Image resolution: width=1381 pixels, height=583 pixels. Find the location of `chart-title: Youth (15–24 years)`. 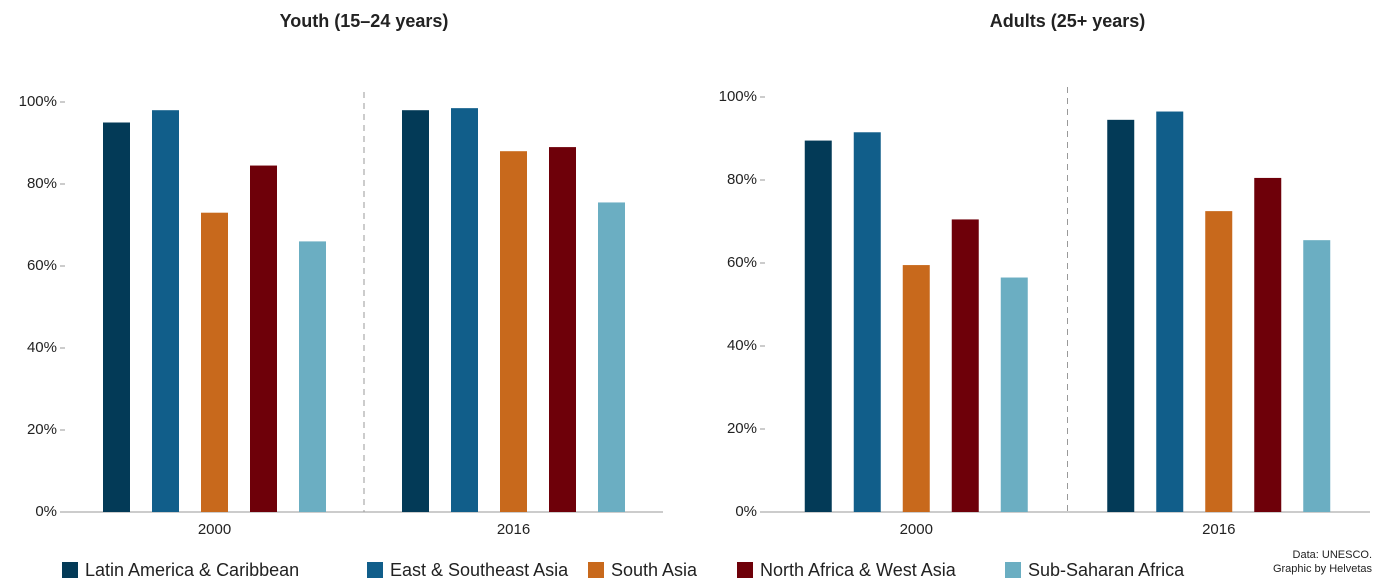

chart-title: Youth (15–24 years) is located at coordinates (364, 21).